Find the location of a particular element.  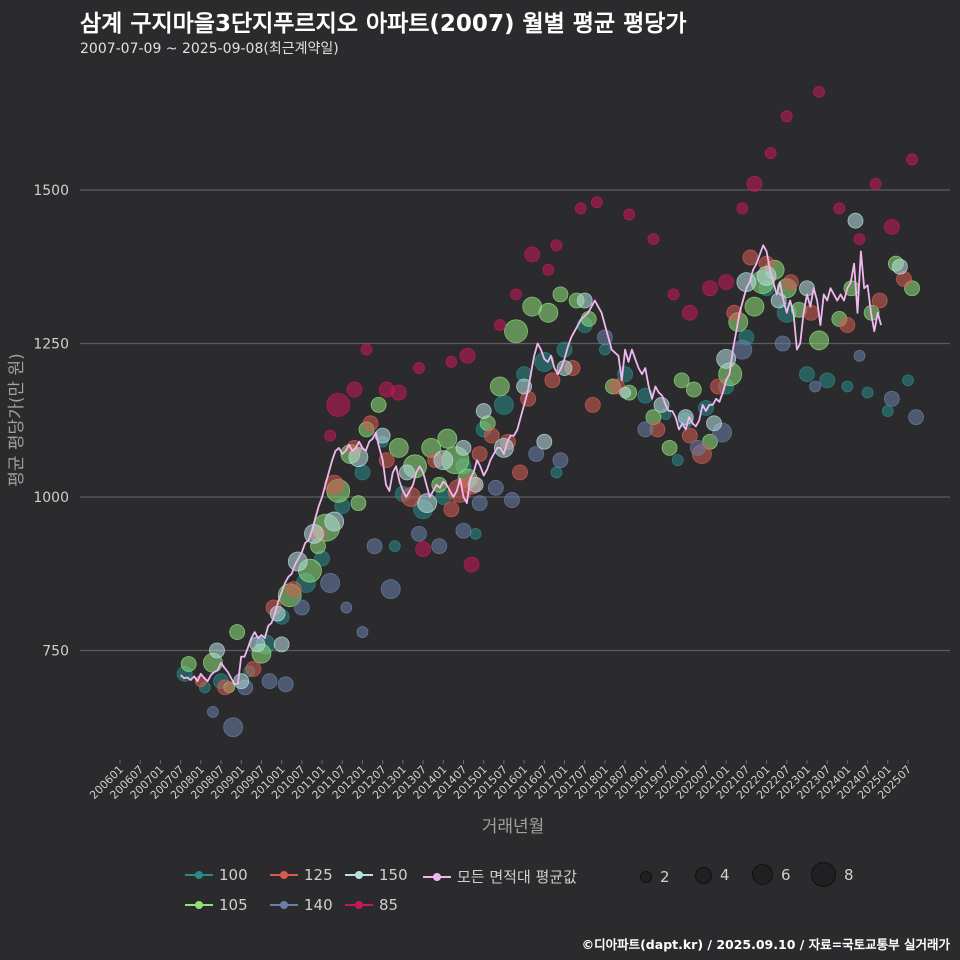

legend-size-label-2: 2 is located at coordinates (665, 877).